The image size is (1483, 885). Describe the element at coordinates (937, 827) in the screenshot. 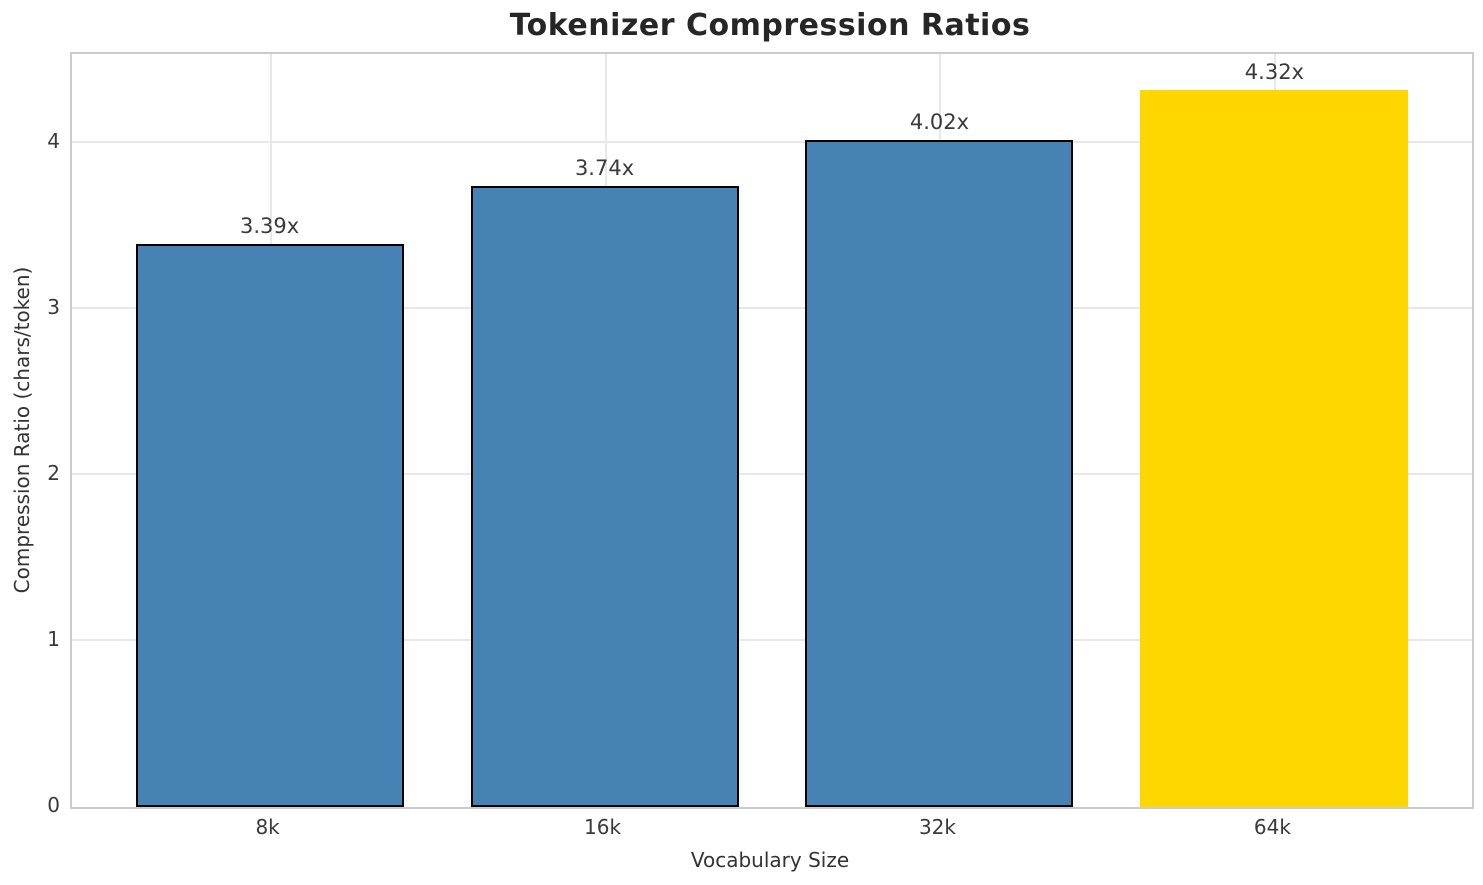

I see `x-tick-label-32k: 32k` at that location.